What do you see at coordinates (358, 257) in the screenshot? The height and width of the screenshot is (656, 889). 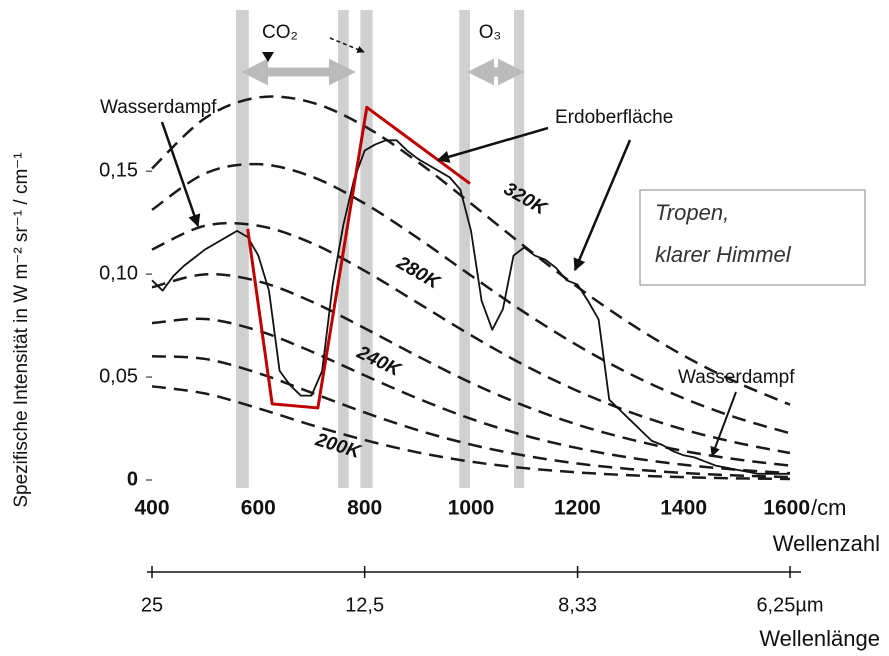 I see `highlight-outline` at bounding box center [358, 257].